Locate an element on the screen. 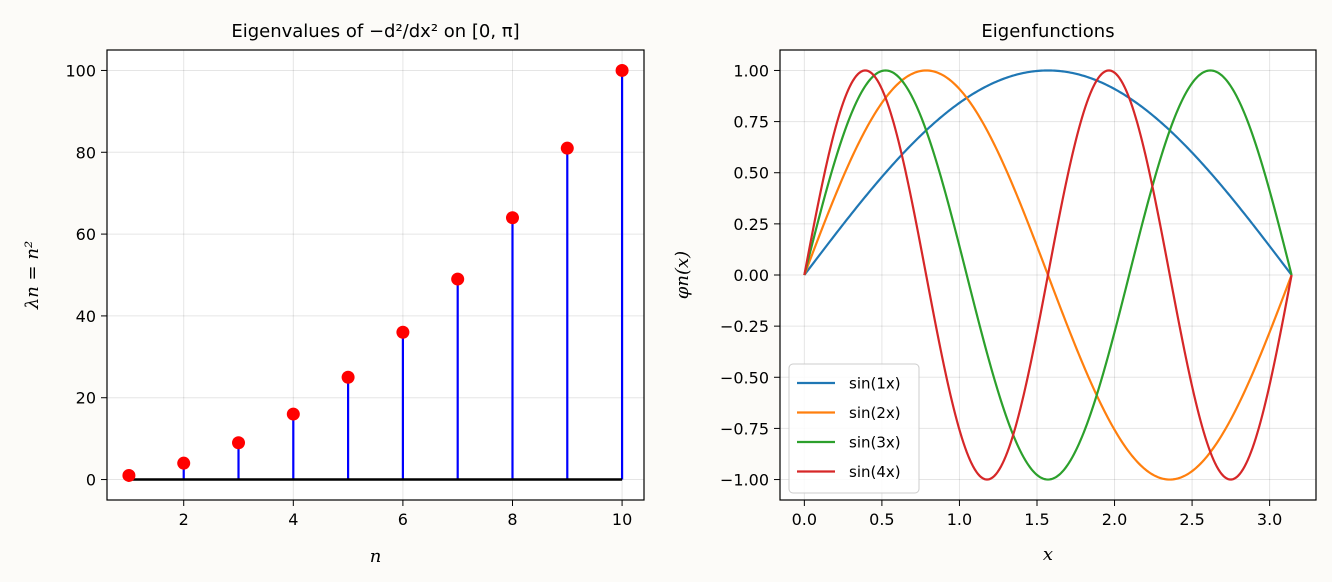 The width and height of the screenshot is (1332, 582). eigenfunctions-xlabel: x is located at coordinates (1048, 554).